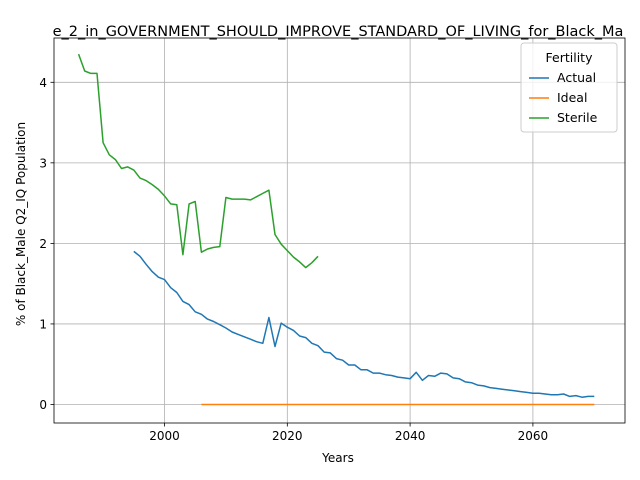  I want to click on y-axis-label: % of Black_Male Q2_IQ Population, so click(21, 224).